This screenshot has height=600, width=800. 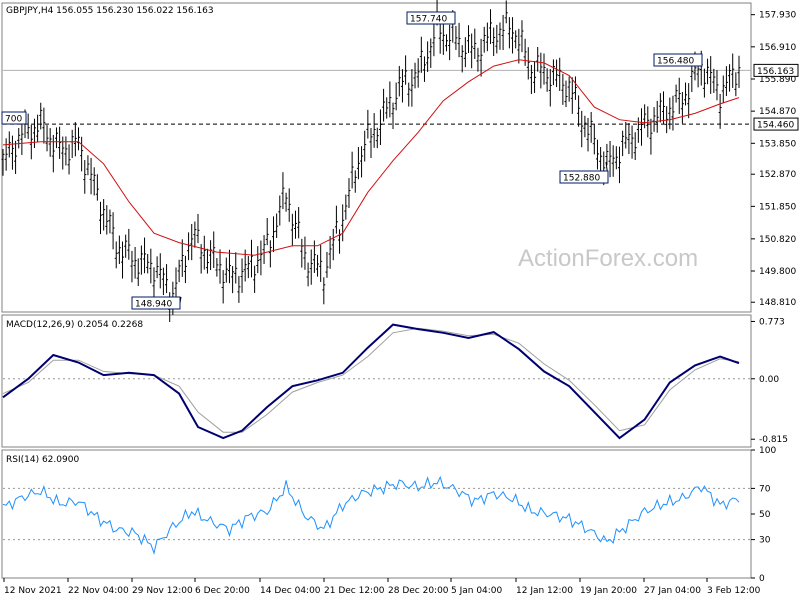 What do you see at coordinates (777, 144) in the screenshot?
I see `y-tick-label: 153.850` at bounding box center [777, 144].